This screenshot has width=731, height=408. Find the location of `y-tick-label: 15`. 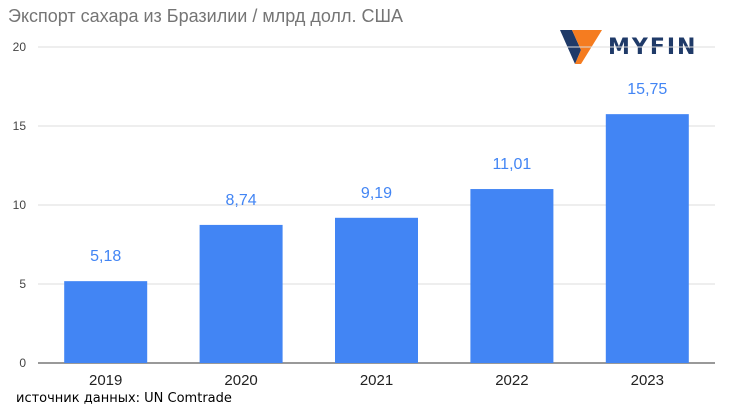

y-tick-label: 15 is located at coordinates (20, 126).